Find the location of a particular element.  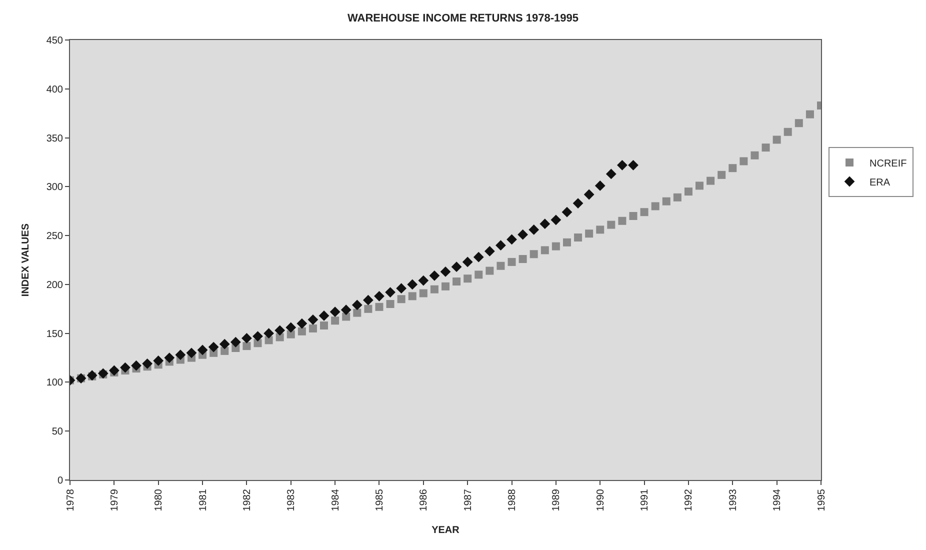

x-tick-label: 1989 is located at coordinates (556, 500).